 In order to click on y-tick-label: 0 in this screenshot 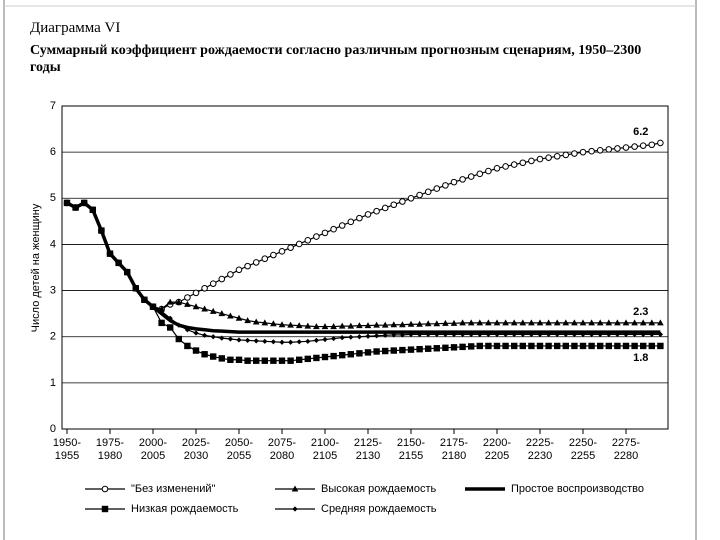, I will do `click(53, 429)`.